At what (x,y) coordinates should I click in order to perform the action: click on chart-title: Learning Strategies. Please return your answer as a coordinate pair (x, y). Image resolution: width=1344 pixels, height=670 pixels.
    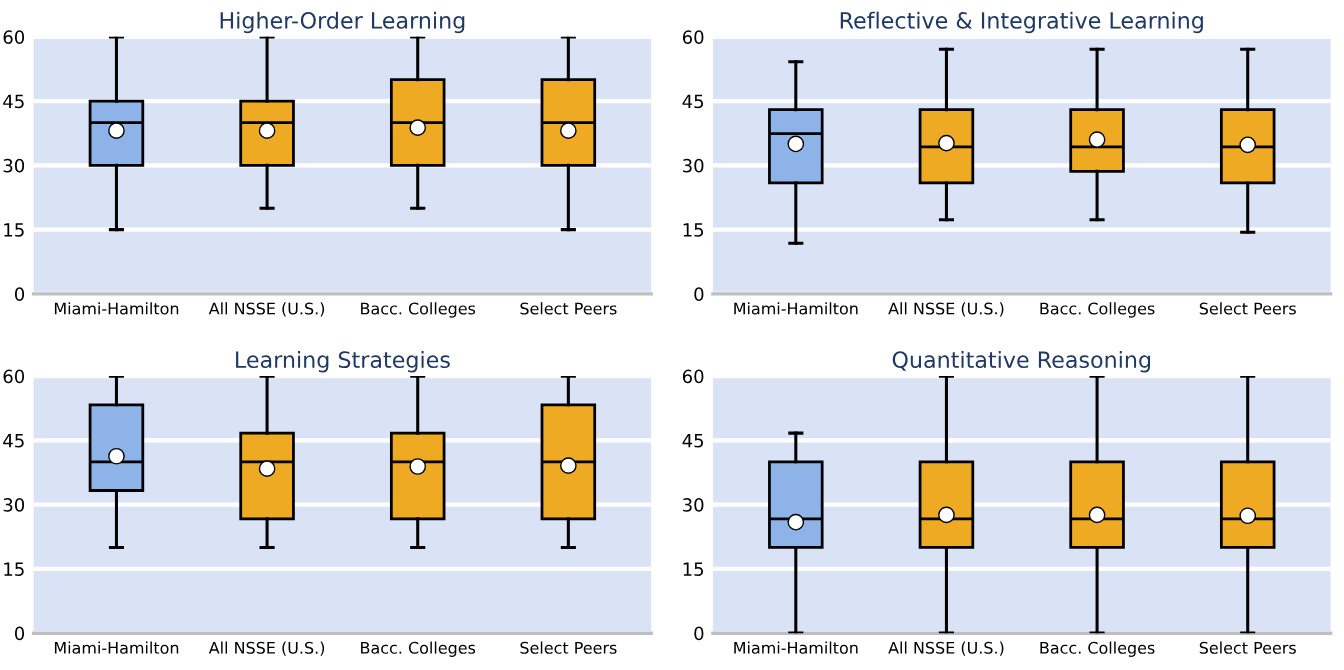
    Looking at the image, I should click on (343, 361).